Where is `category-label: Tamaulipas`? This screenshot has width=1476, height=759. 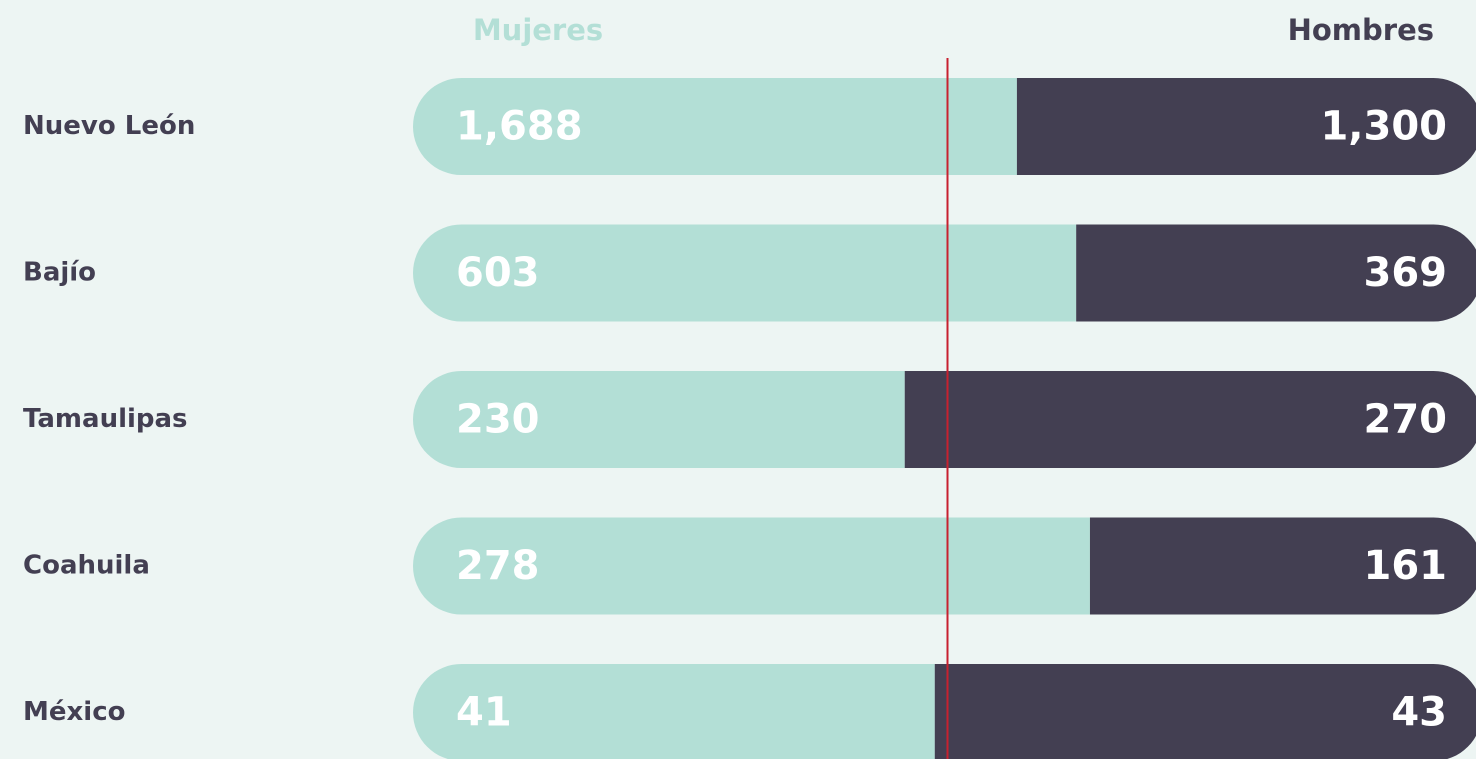
category-label: Tamaulipas is located at coordinates (105, 419).